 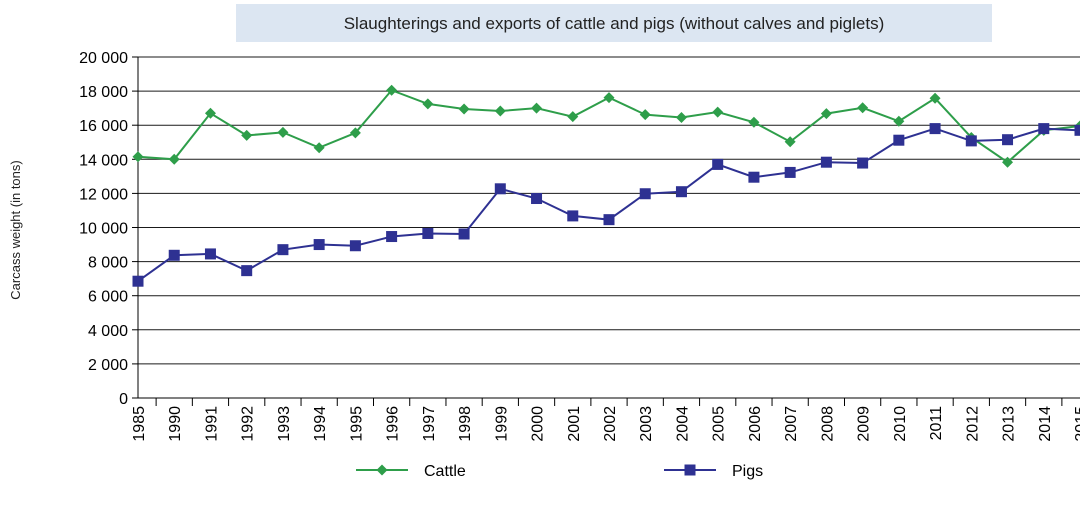 What do you see at coordinates (123, 399) in the screenshot?
I see `y-tick-label: 0` at bounding box center [123, 399].